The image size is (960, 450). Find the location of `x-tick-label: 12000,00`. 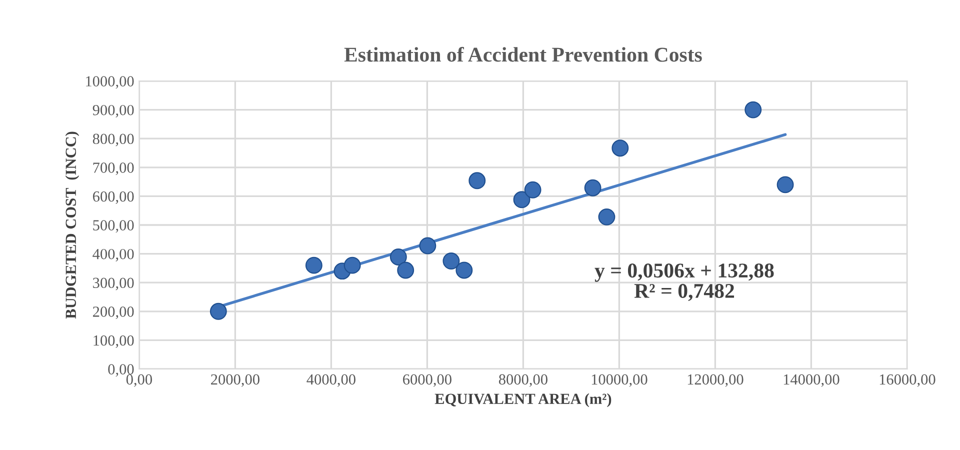

x-tick-label: 12000,00 is located at coordinates (716, 380).